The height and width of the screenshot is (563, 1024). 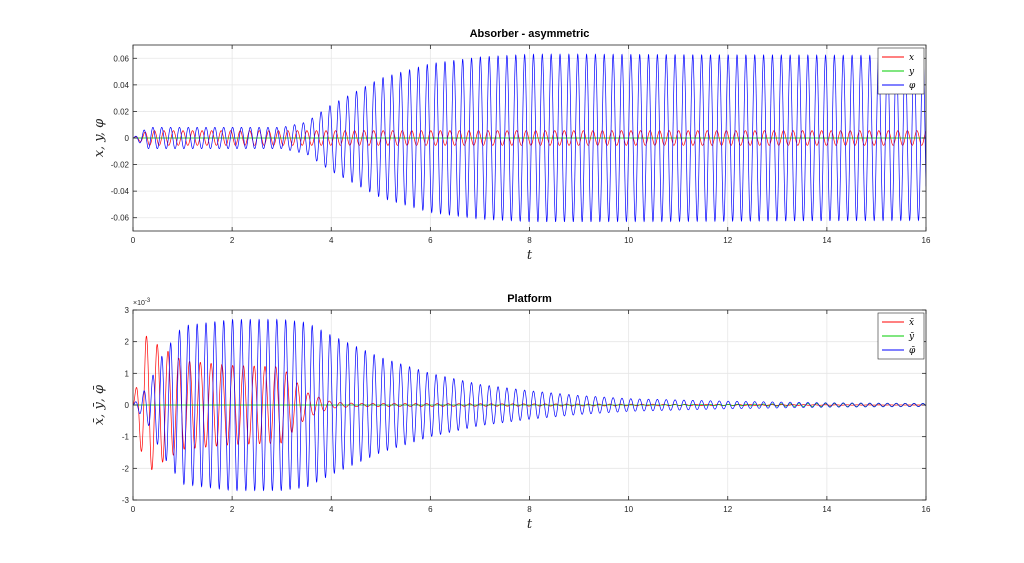 What do you see at coordinates (911, 58) in the screenshot?
I see `legend-label: x` at bounding box center [911, 58].